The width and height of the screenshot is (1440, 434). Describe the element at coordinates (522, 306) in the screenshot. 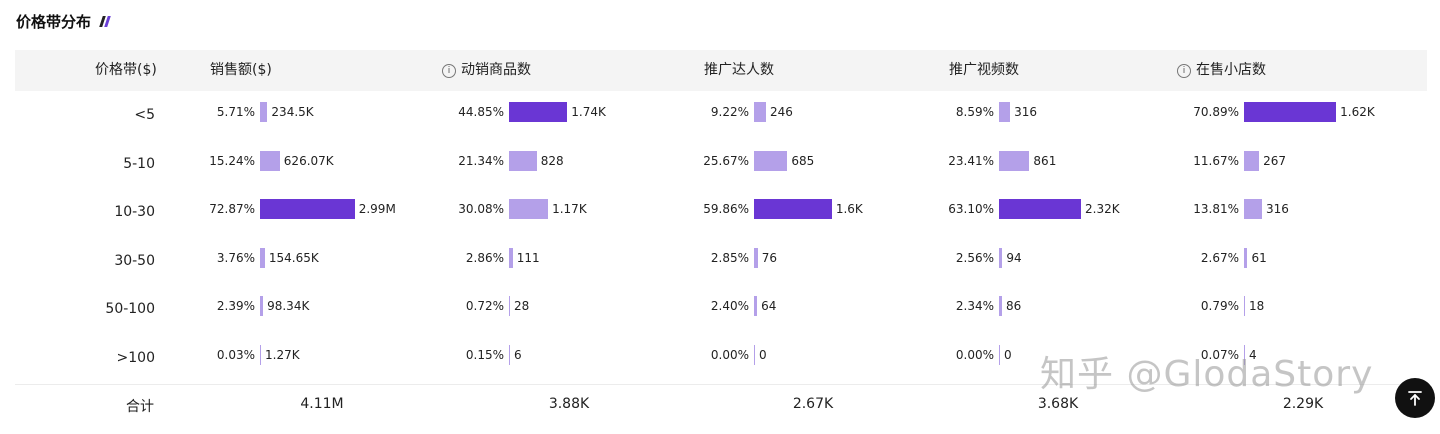

I see `metric-value: 28` at that location.